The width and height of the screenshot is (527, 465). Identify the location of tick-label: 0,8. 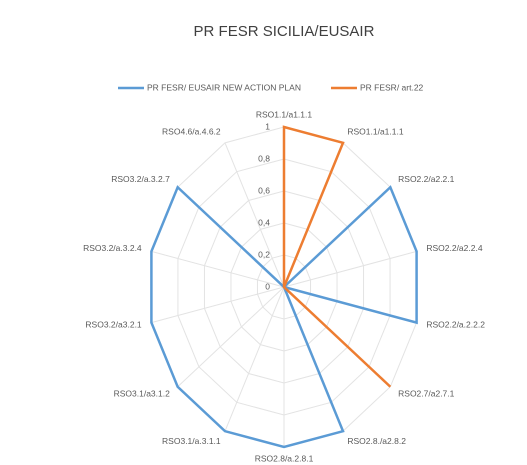
(264, 158).